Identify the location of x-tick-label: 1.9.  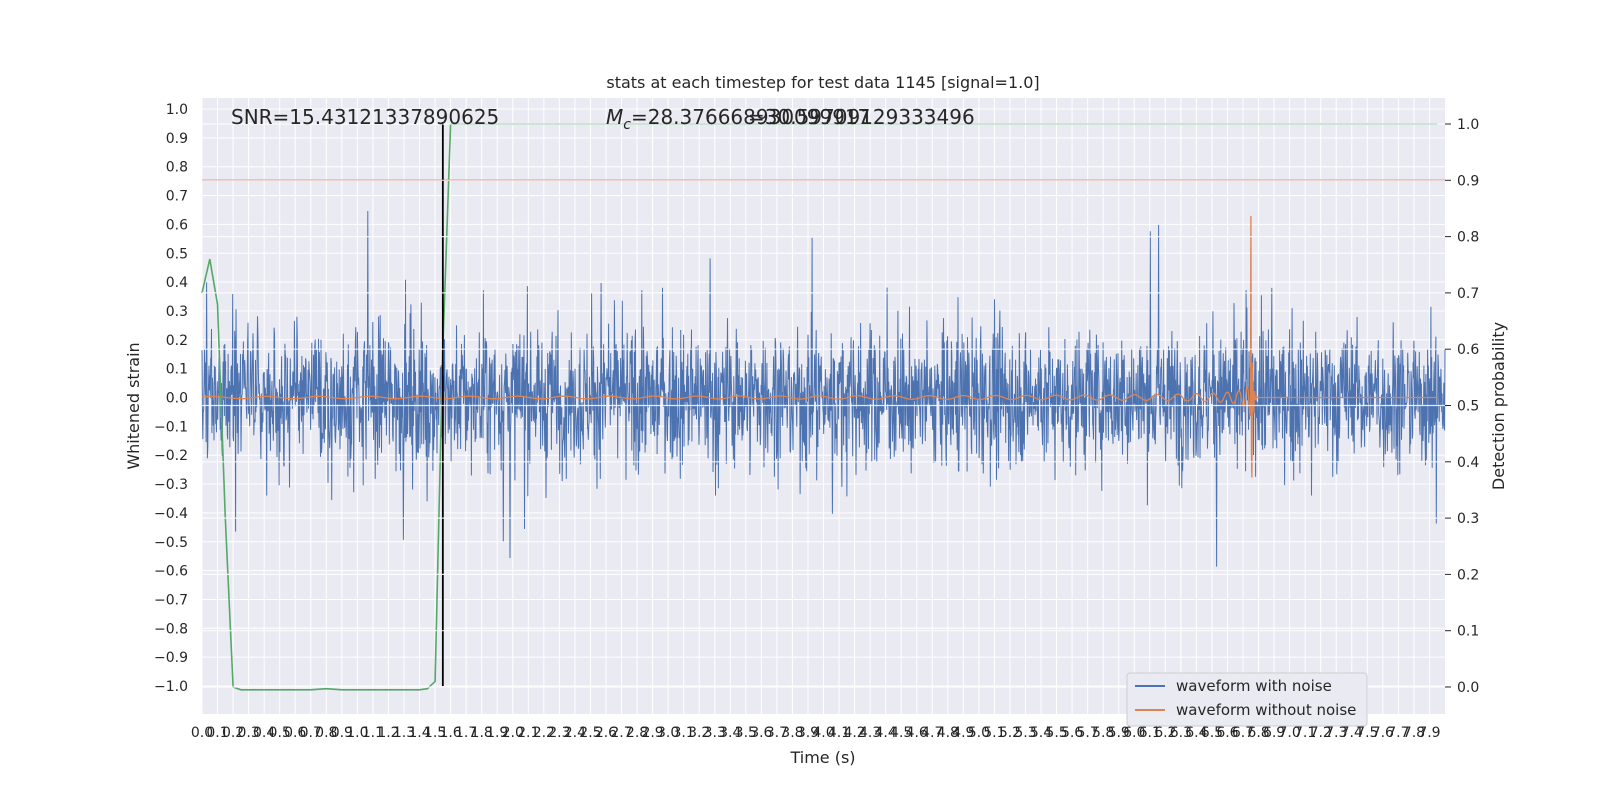
(497, 733).